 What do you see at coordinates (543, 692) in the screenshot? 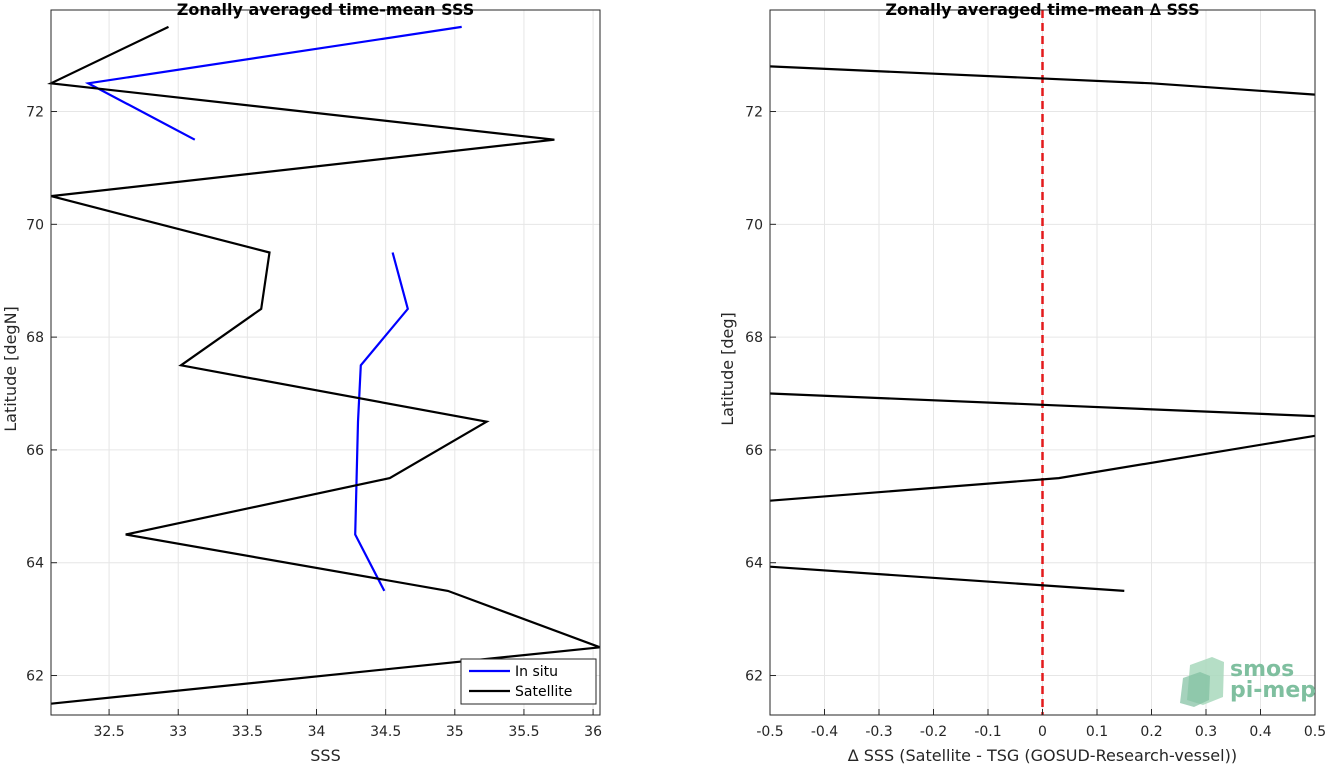
I see `legend-label-satellite: Satellite` at bounding box center [543, 692].